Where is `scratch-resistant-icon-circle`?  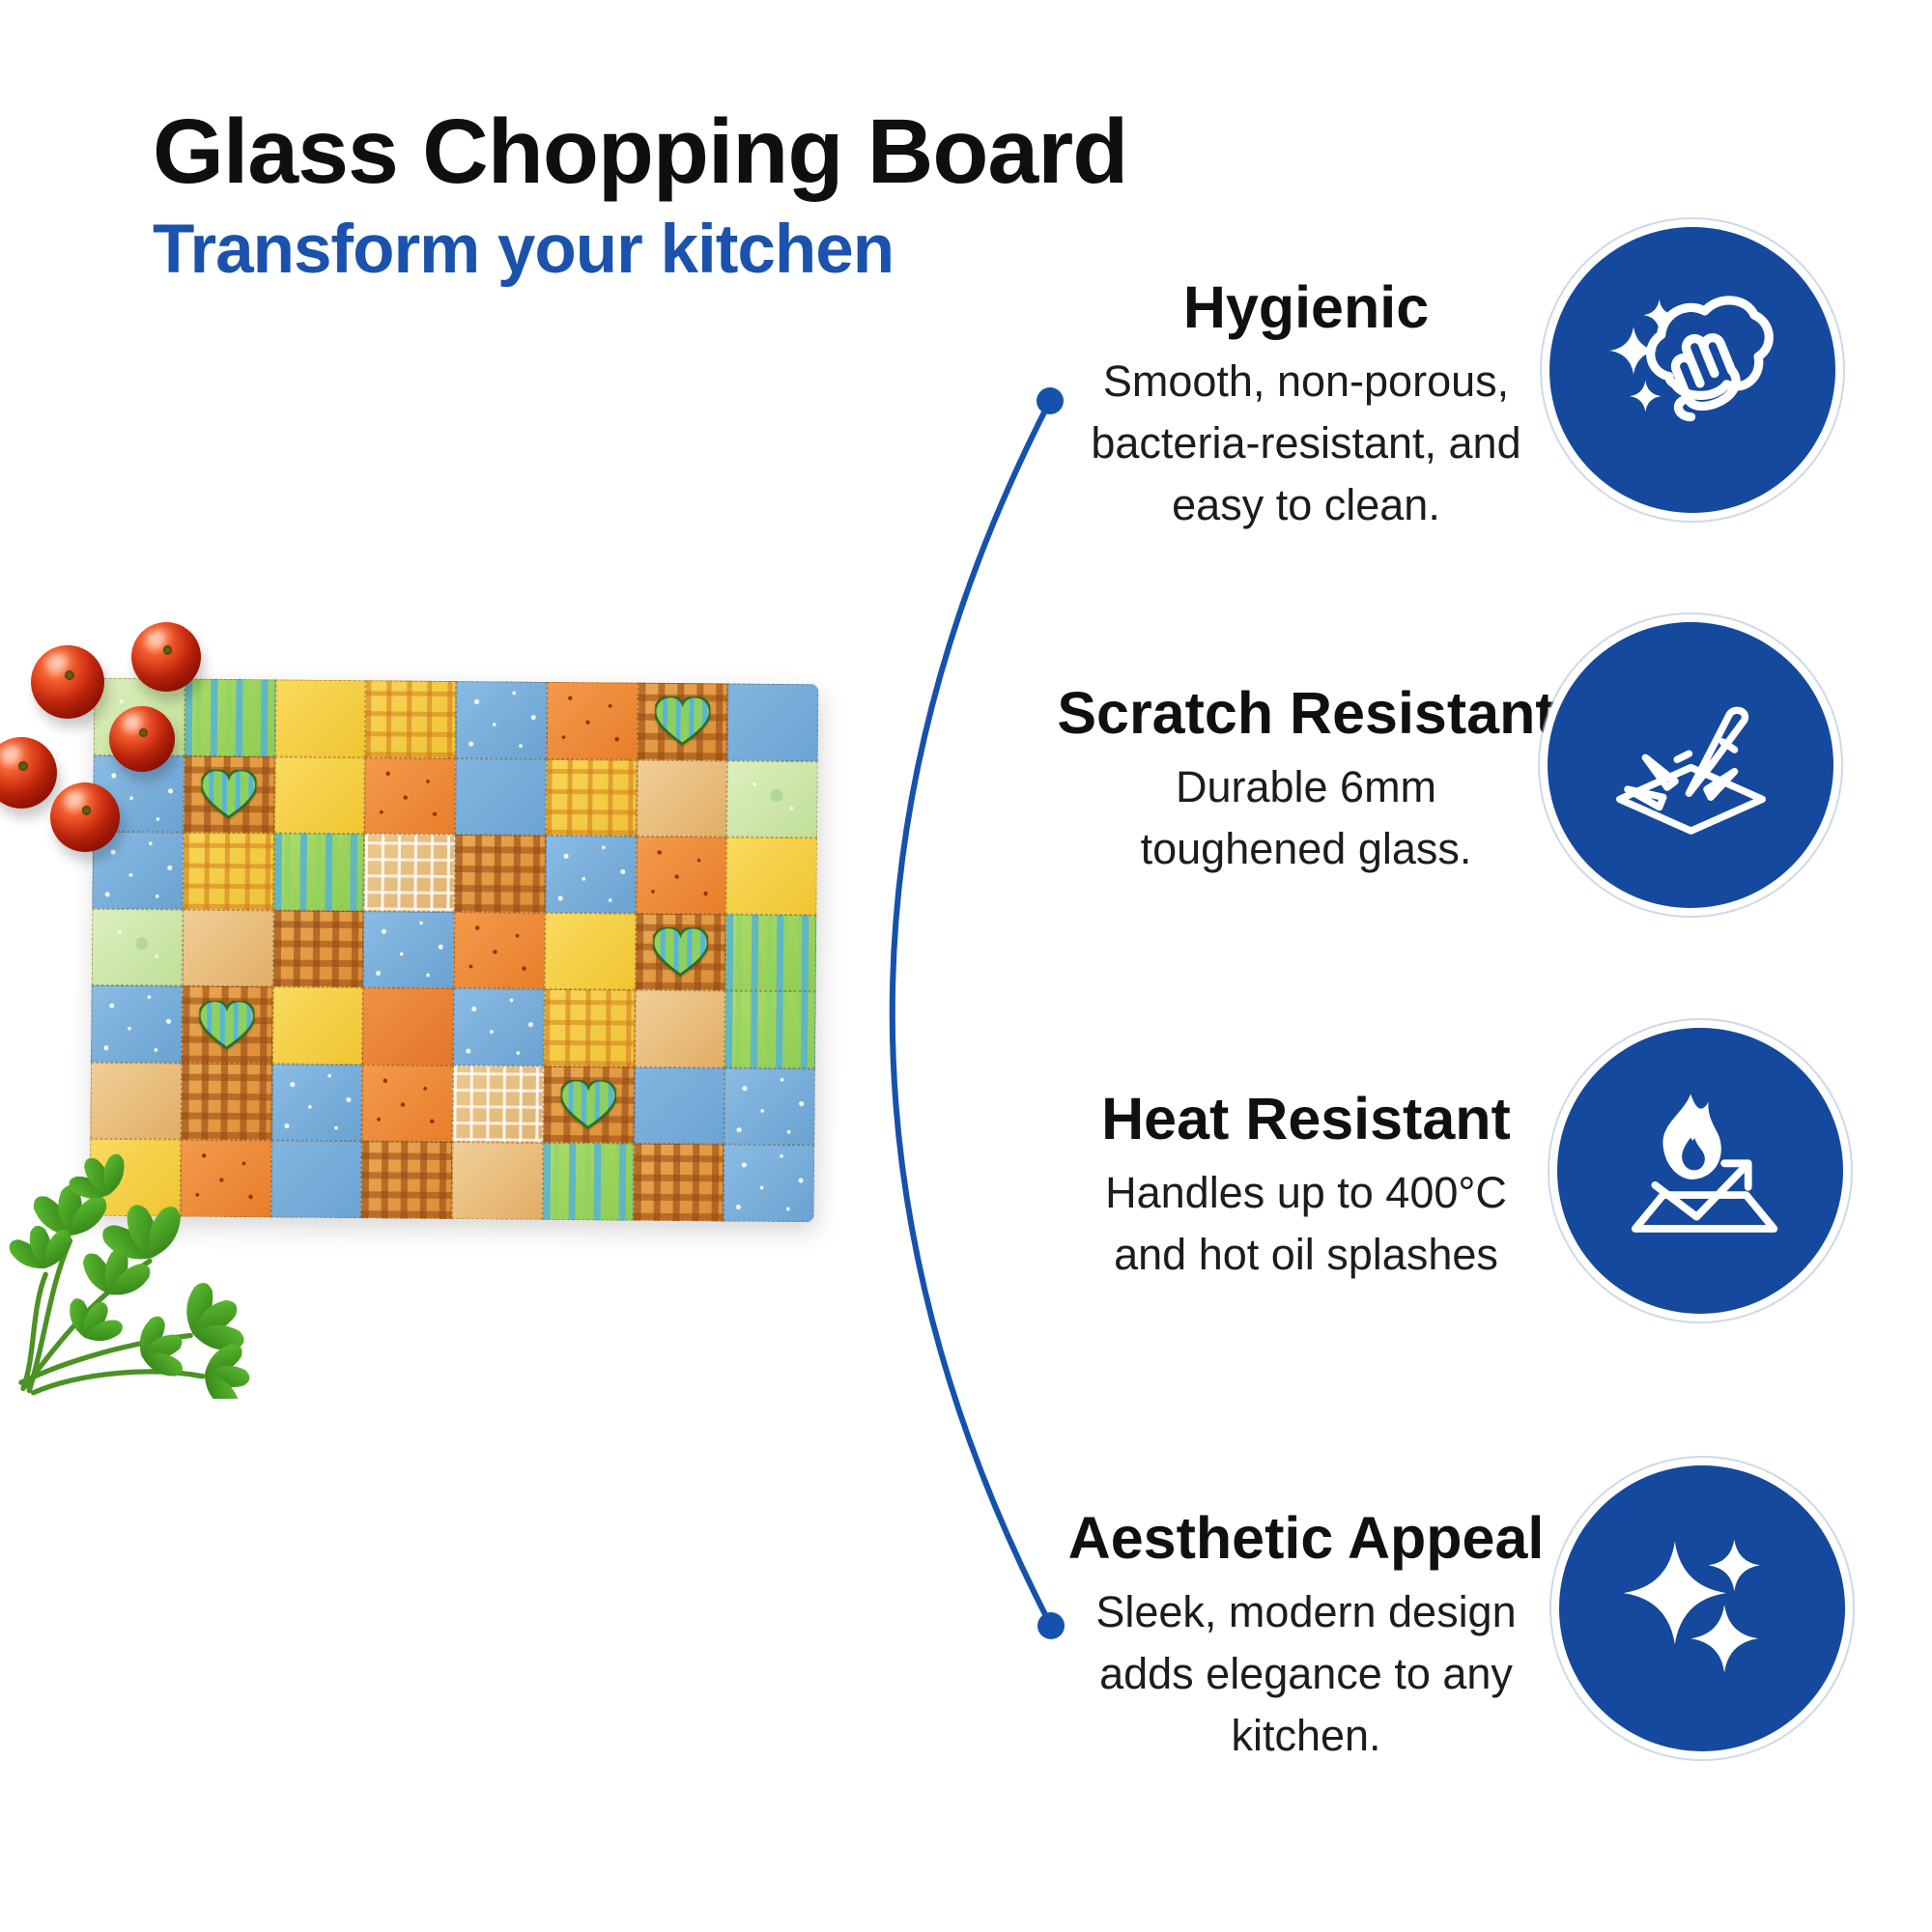
scratch-resistant-icon-circle is located at coordinates (1690, 765).